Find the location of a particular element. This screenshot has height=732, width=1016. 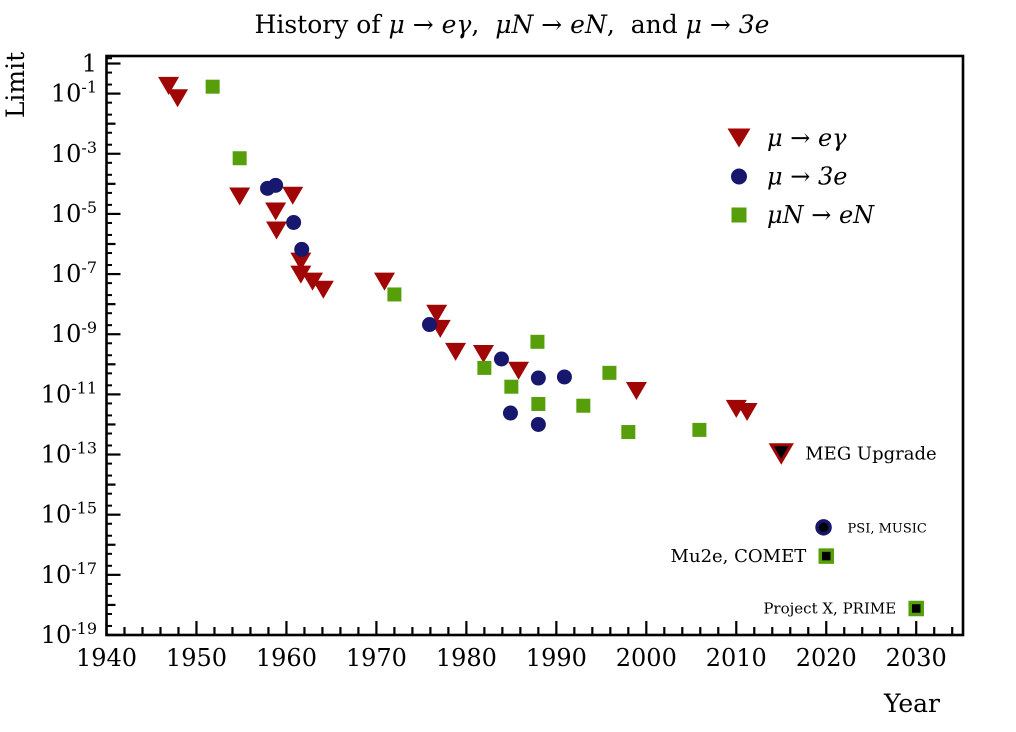

y-tick-label: 10⁻¹³ is located at coordinates (69, 454).